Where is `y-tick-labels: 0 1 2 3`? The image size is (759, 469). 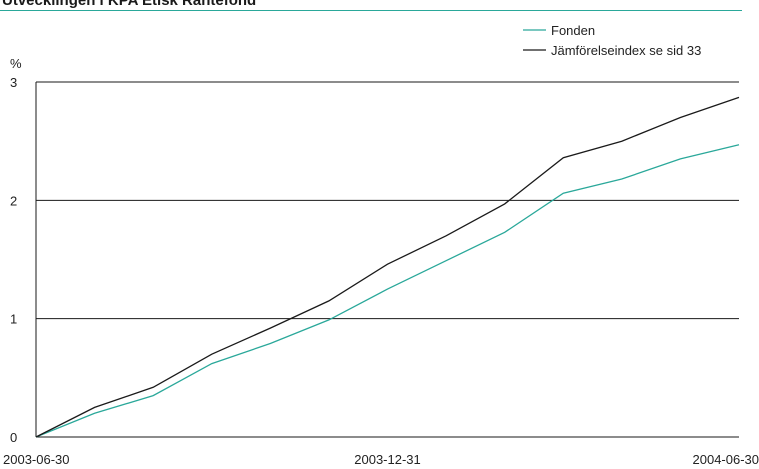 y-tick-labels: 0 1 2 3 is located at coordinates (13, 260).